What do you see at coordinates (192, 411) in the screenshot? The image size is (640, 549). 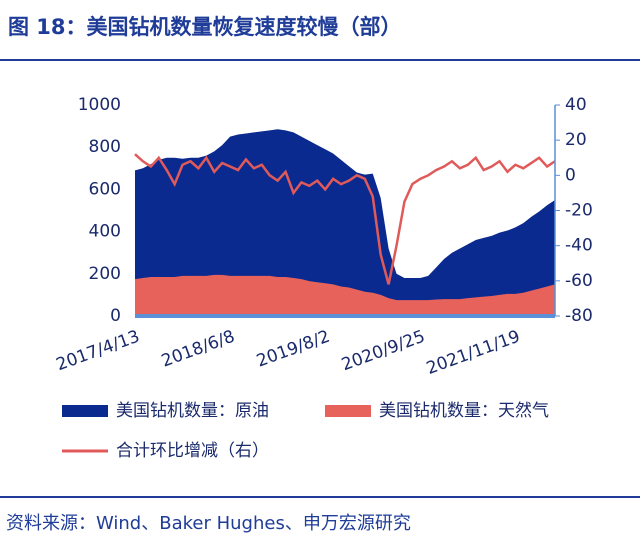 I see `legend-label: 美国钻机数量：原油` at bounding box center [192, 411].